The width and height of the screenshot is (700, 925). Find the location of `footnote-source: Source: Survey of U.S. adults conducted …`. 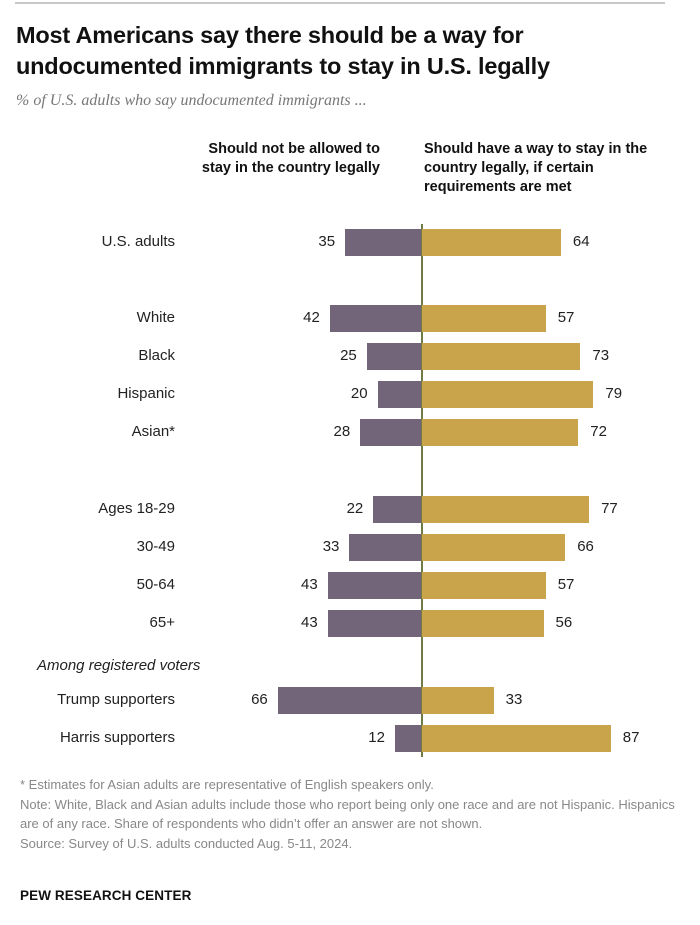

footnote-source: Source: Survey of U.S. adults conducted … is located at coordinates (186, 843).